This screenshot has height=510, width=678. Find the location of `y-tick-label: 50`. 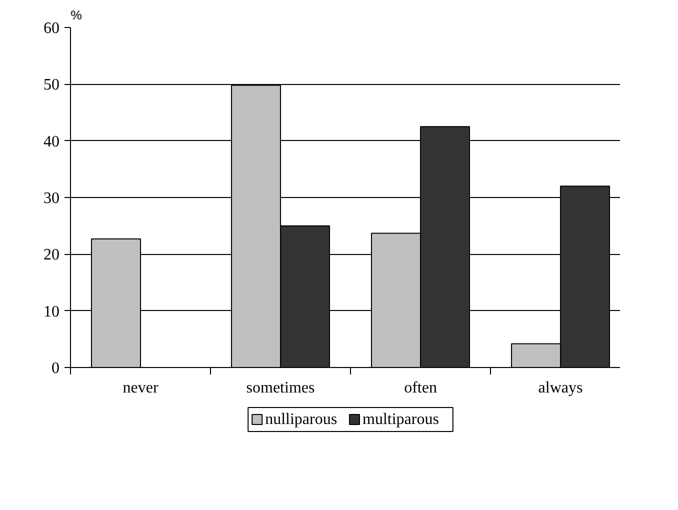

y-tick-label: 50 is located at coordinates (52, 85).